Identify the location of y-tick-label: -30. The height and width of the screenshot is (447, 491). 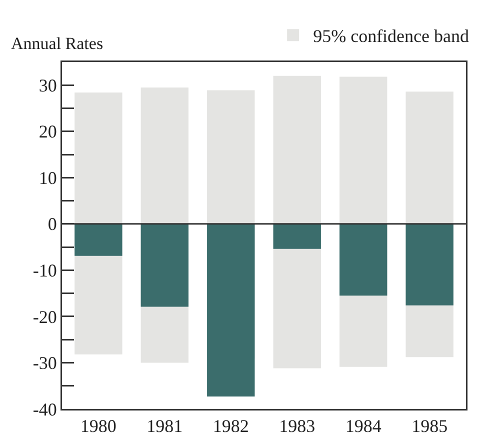
(44, 363).